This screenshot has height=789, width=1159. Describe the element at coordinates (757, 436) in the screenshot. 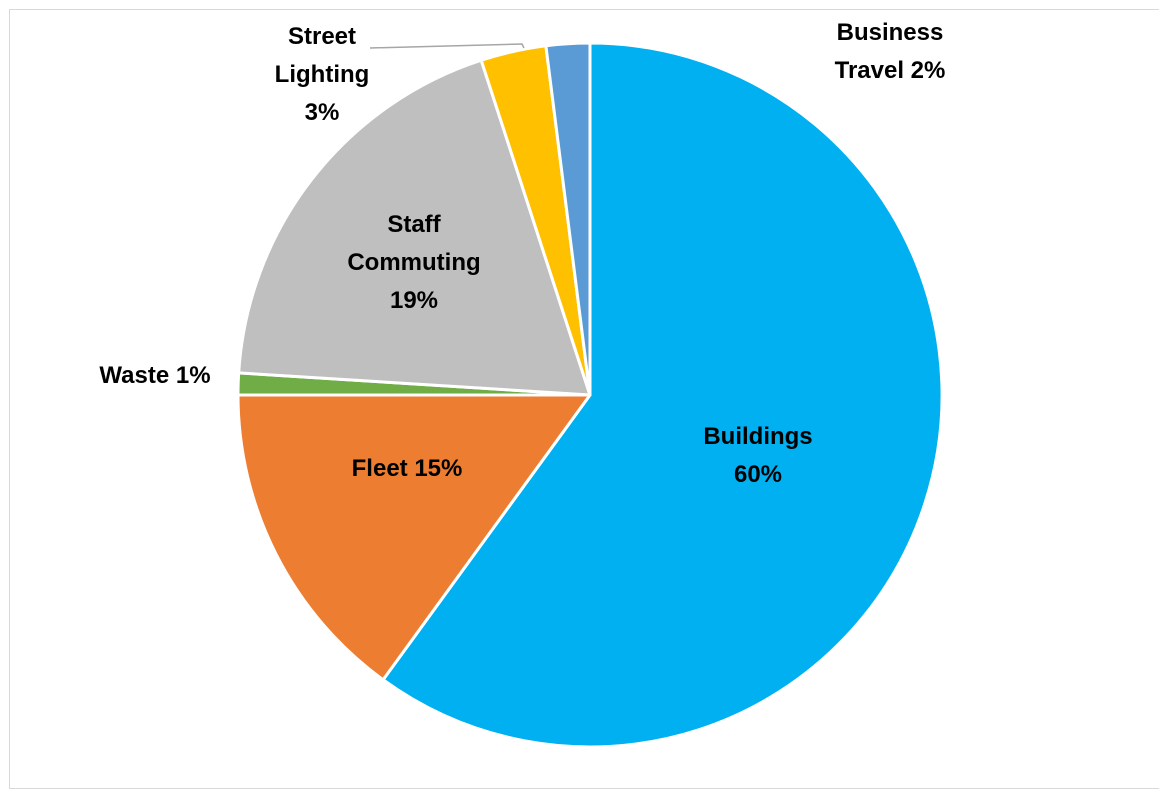

I see `data-label-line: Buildings` at that location.